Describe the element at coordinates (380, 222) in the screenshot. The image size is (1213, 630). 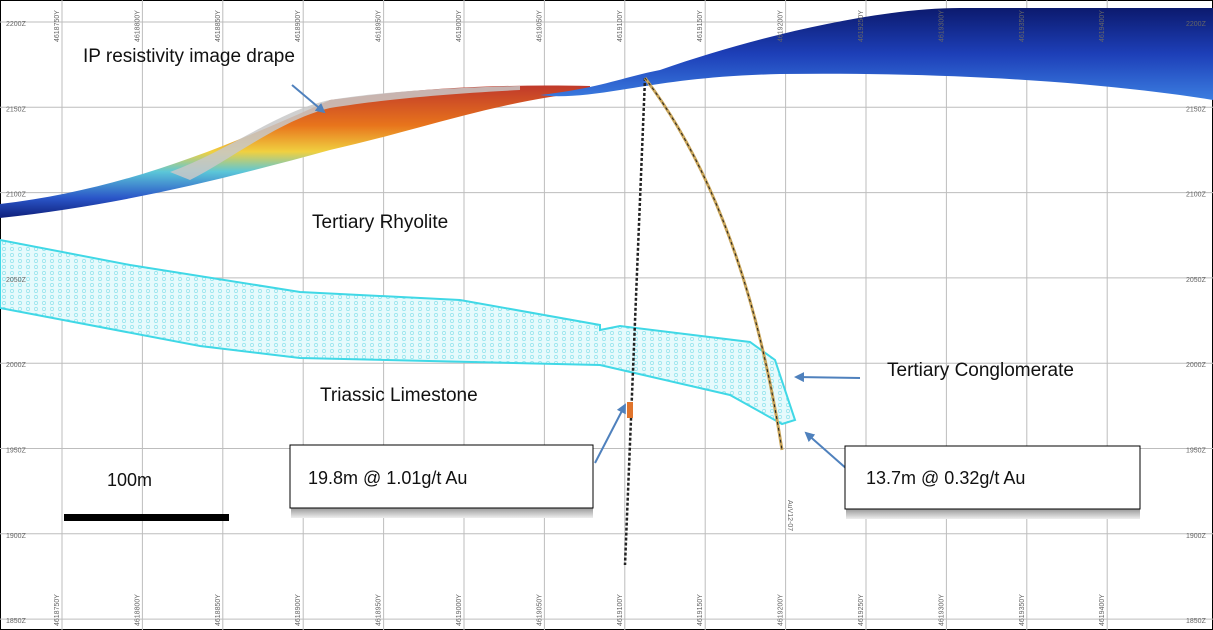
I see `annotation: Tertiary Rhyolite` at that location.